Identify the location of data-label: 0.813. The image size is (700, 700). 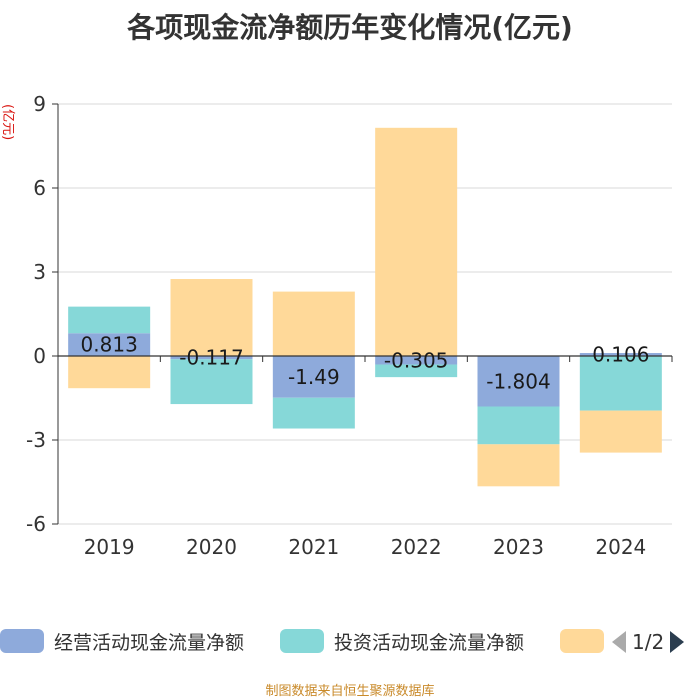
(109, 345).